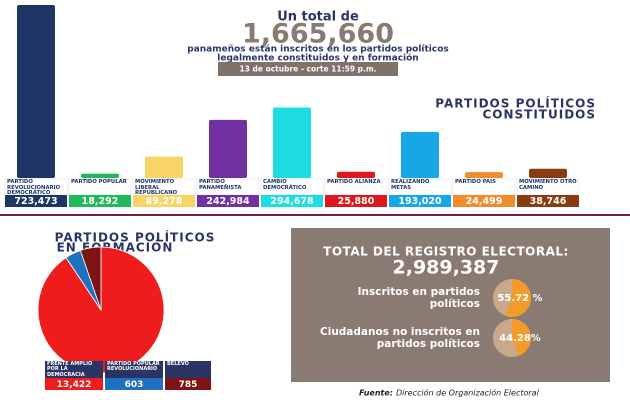 Image resolution: width=630 pixels, height=400 pixels. I want to click on bar-label-box: PARTIDO PAÍS, so click(475, 182).